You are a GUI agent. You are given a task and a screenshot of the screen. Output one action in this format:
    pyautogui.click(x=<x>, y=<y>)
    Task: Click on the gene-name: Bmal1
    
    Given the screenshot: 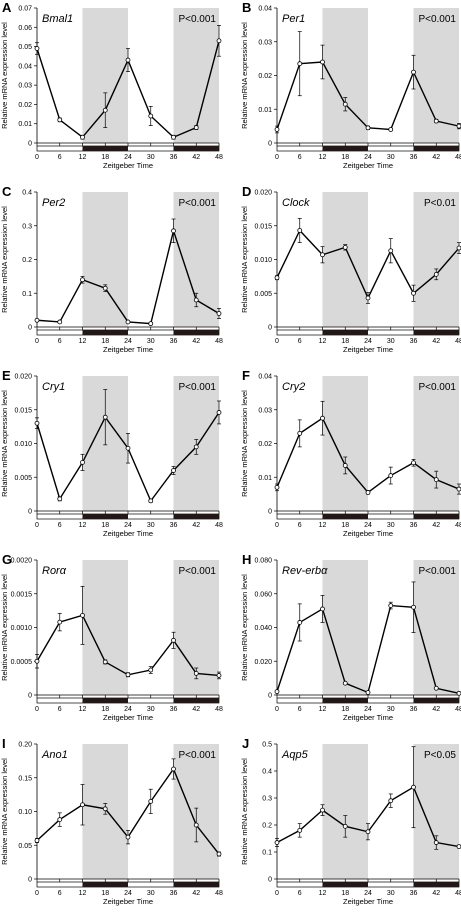 What is the action you would take?
    pyautogui.click(x=57, y=19)
    